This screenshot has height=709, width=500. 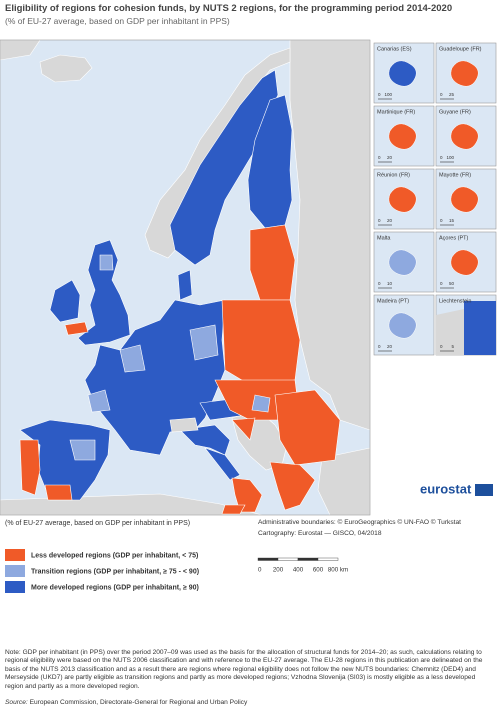 I want to click on inset-label: Açores (PT), so click(x=454, y=238).